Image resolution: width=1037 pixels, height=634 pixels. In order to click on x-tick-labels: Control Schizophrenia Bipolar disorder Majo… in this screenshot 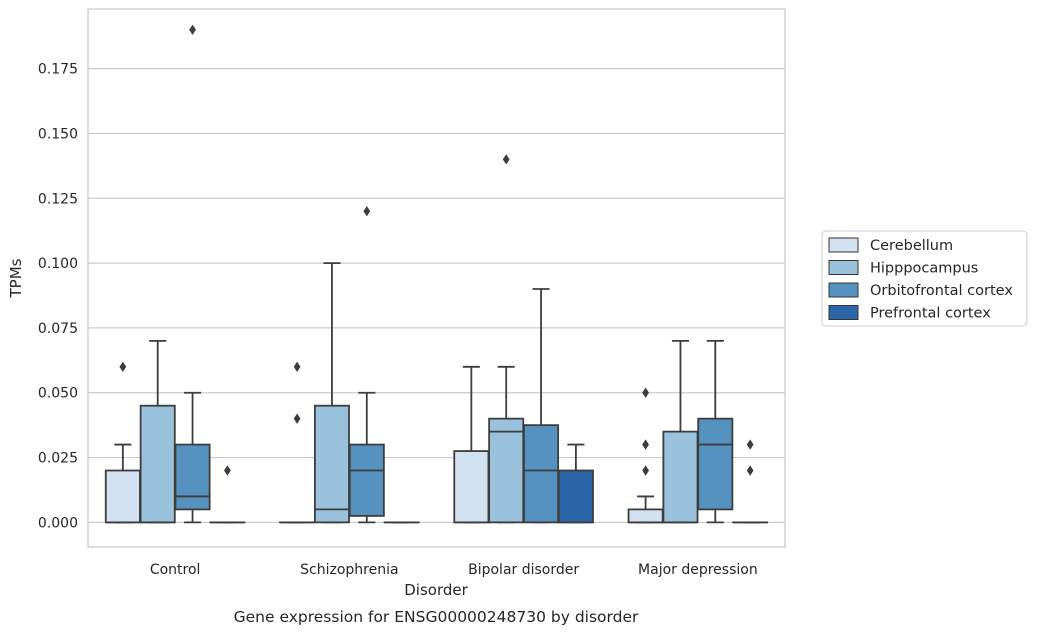, I will do `click(454, 570)`.